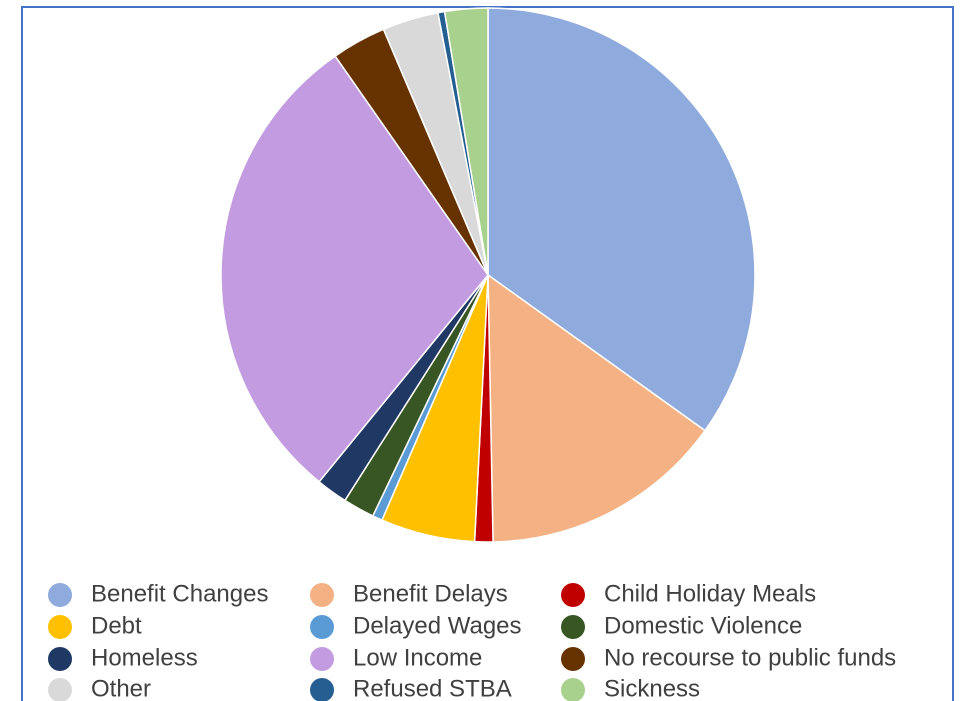 Image resolution: width=967 pixels, height=701 pixels. Describe the element at coordinates (432, 688) in the screenshot. I see `legend-label: Refused STBA` at that location.